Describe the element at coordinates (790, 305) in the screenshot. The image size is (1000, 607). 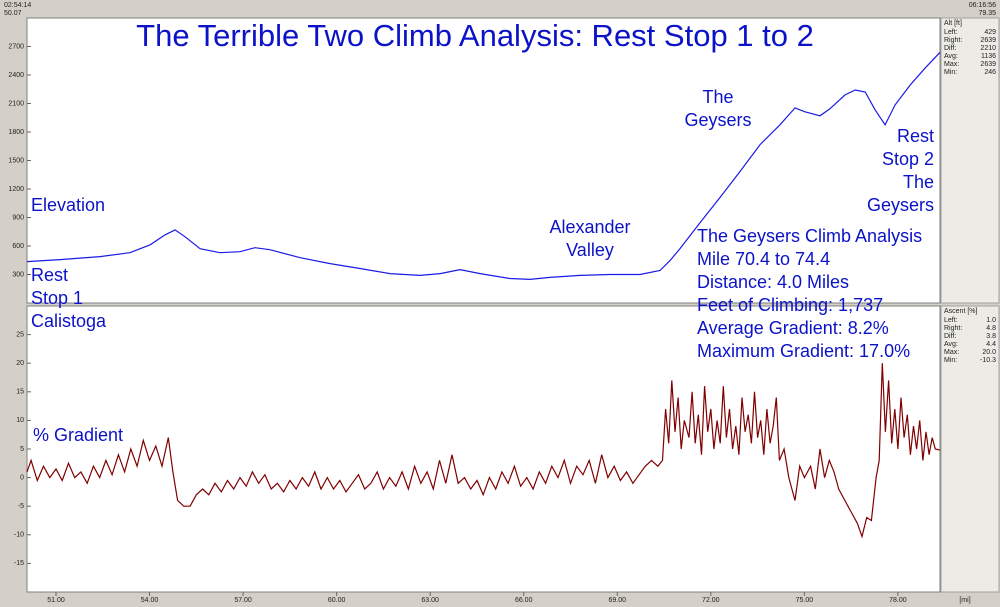
I see `analysis-line: Feet of Climbing: 1,737` at that location.